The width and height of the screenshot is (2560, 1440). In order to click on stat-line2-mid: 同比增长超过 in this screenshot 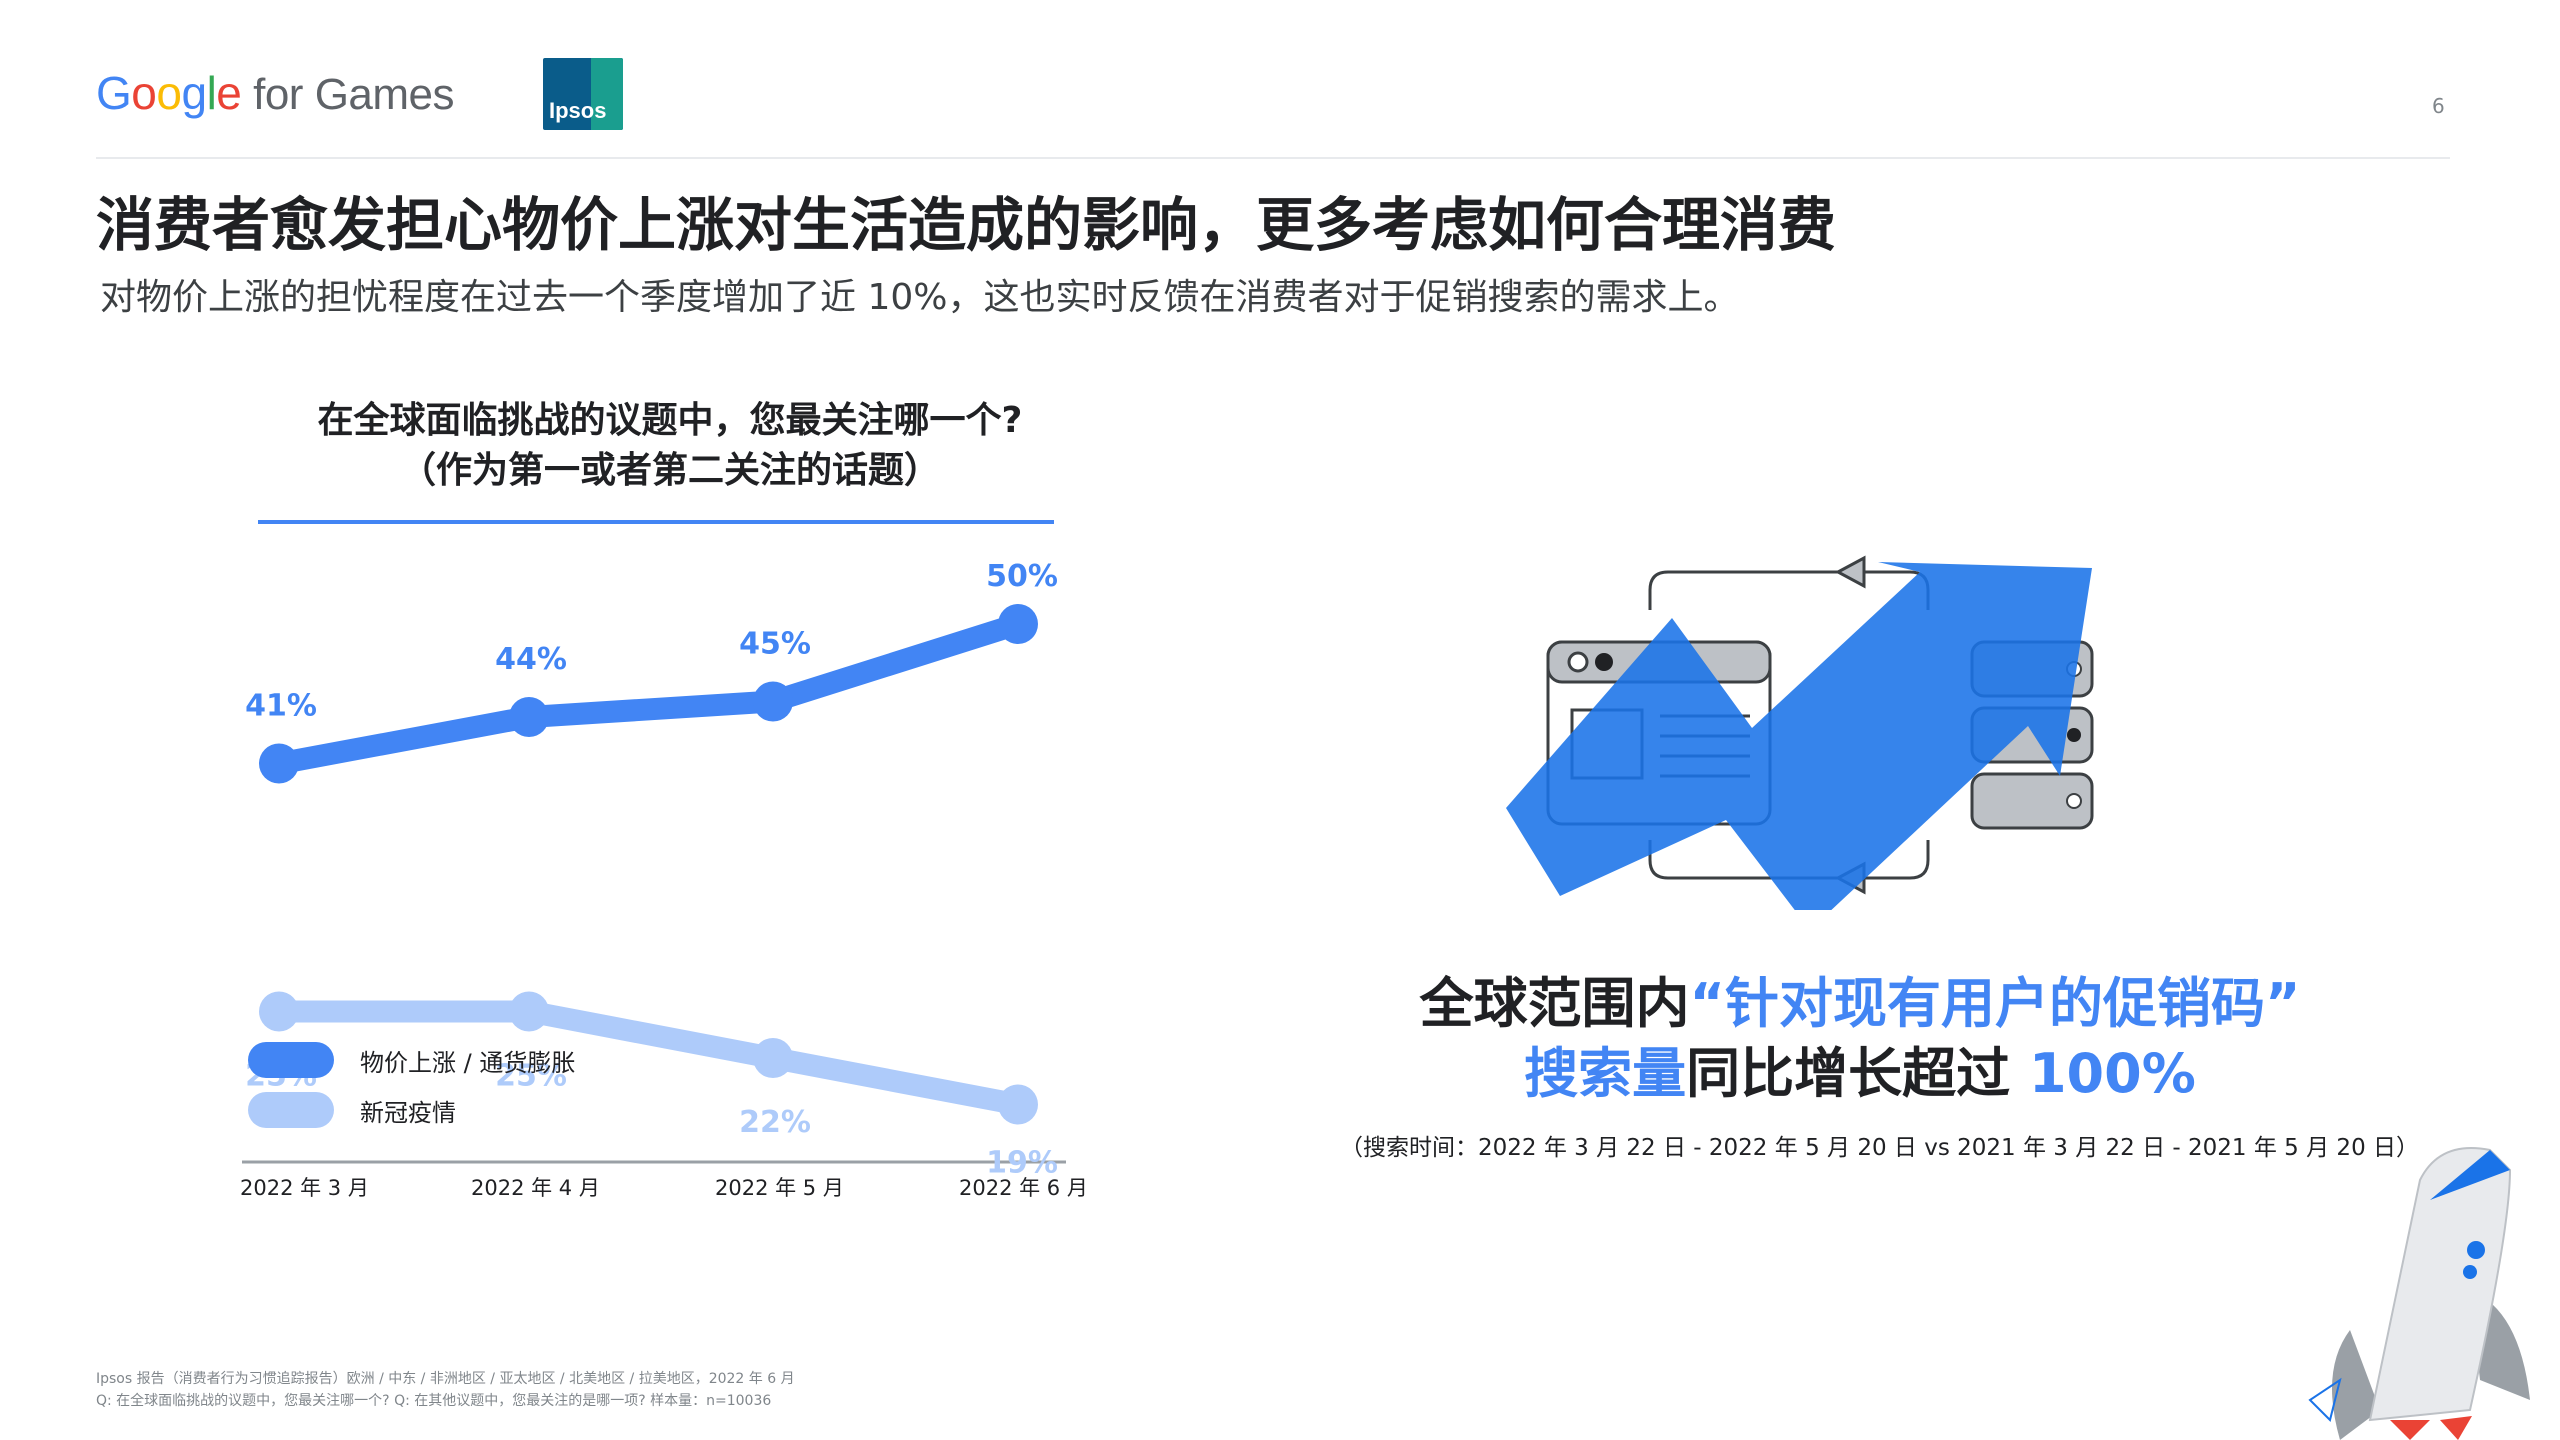, I will do `click(1848, 1073)`.